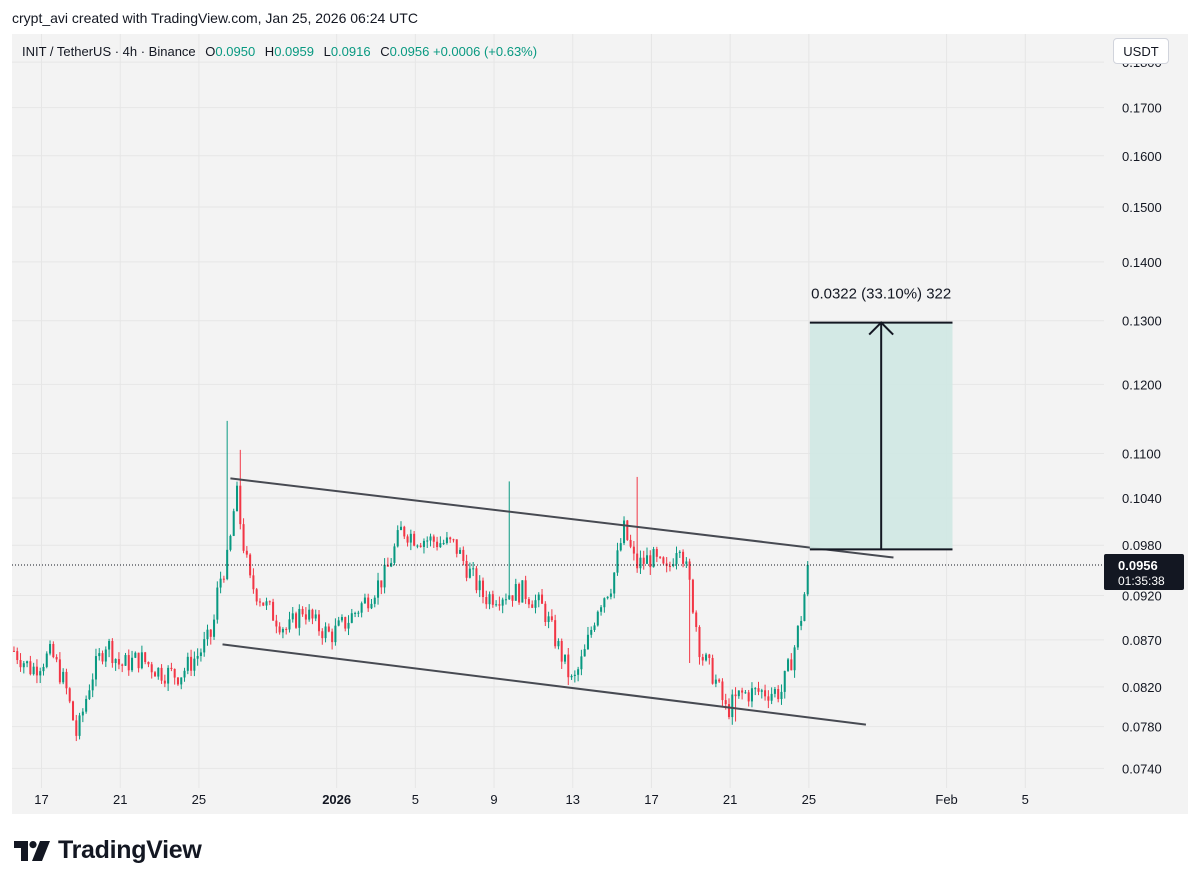  I want to click on y-tick-label: 0.1300, so click(1142, 321).